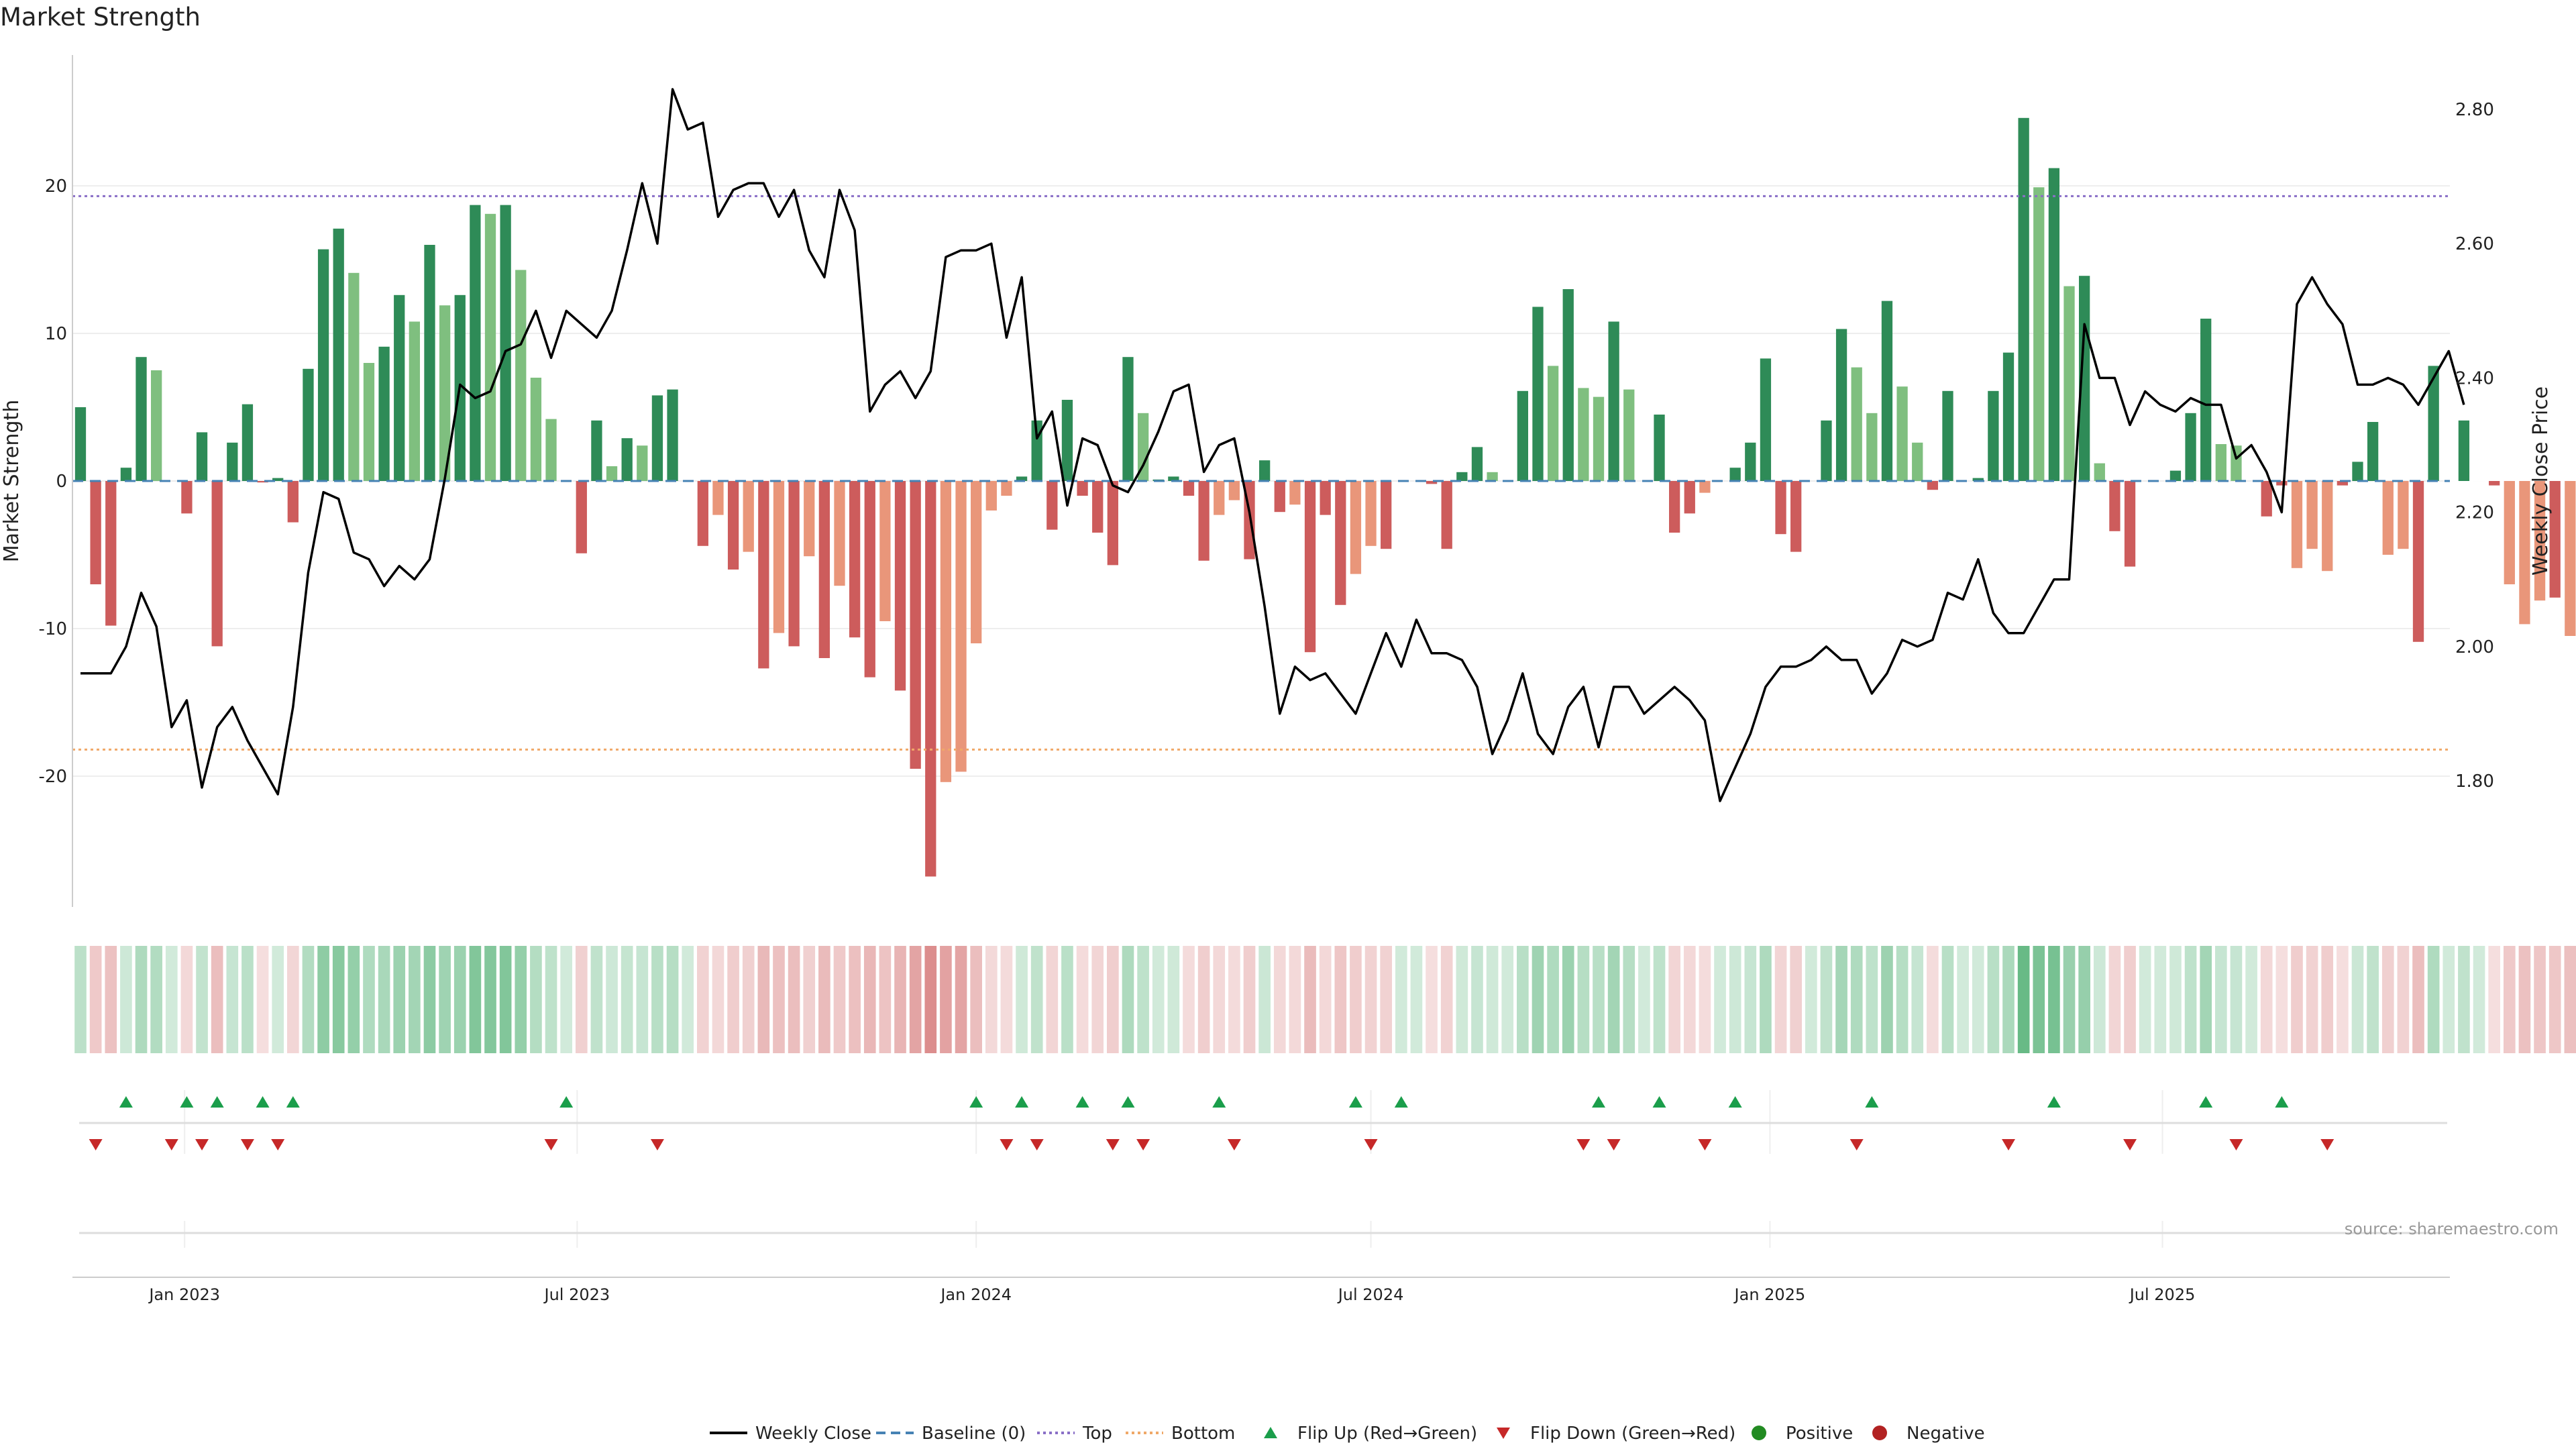 Image resolution: width=2576 pixels, height=1449 pixels. What do you see at coordinates (1632, 1434) in the screenshot?
I see `legend-label: Flip Down (Green→Red)` at bounding box center [1632, 1434].